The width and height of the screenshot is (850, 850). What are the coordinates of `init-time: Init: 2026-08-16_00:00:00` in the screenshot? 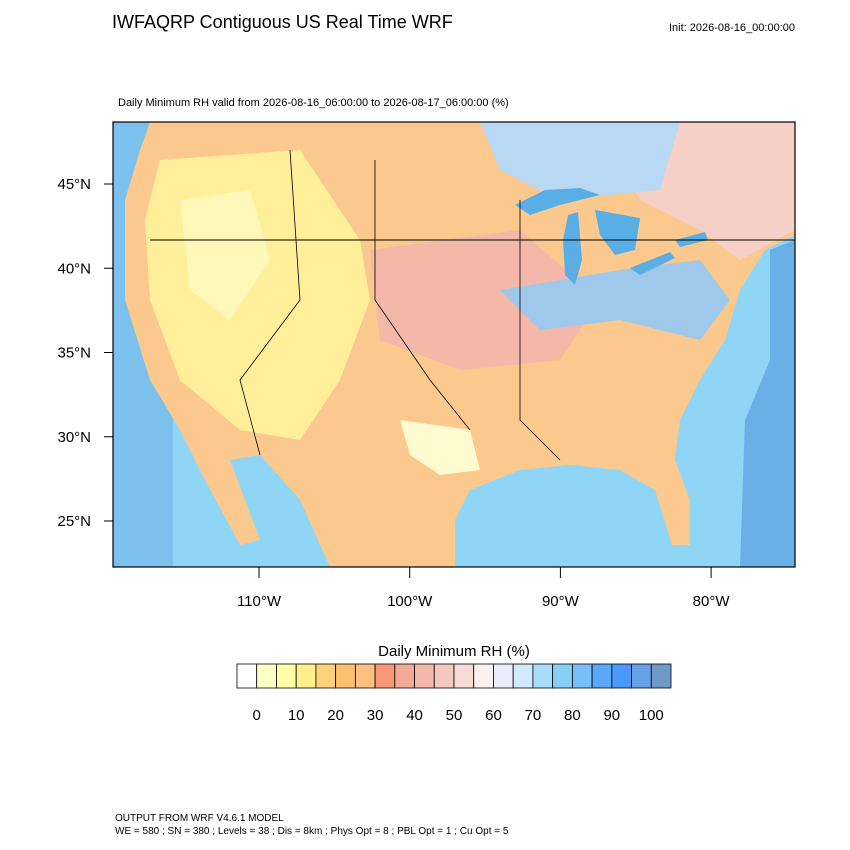 It's located at (732, 28).